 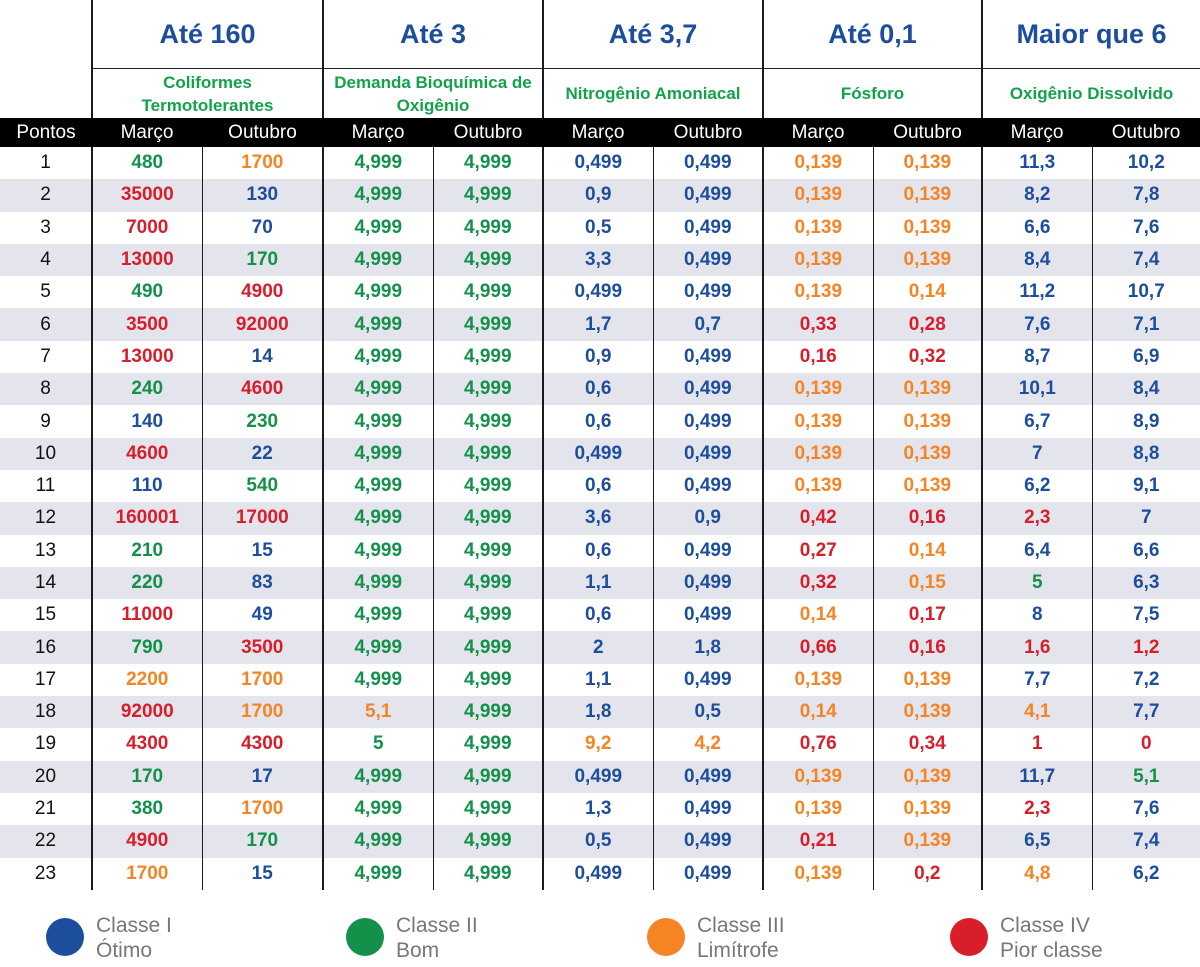 What do you see at coordinates (1037, 292) in the screenshot?
I see `value-cell: 11,2` at bounding box center [1037, 292].